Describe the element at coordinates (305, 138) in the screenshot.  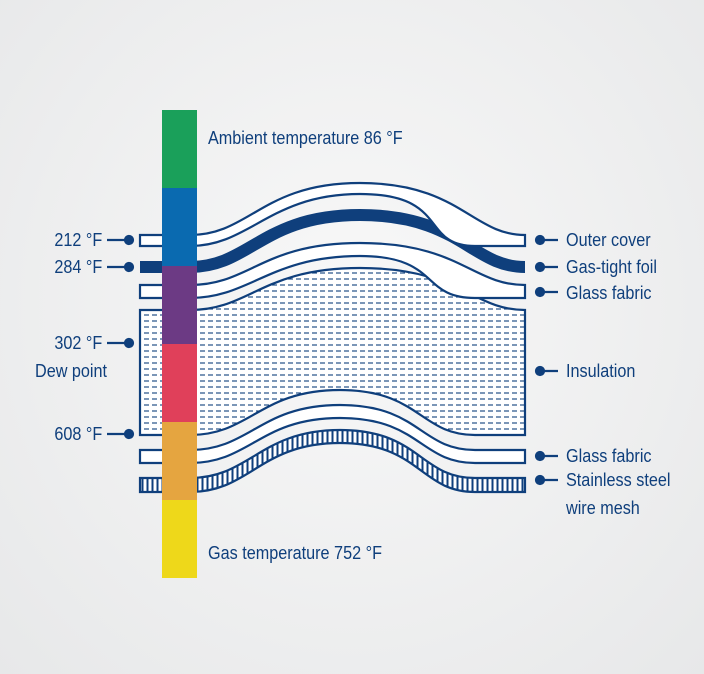
I see `ambient-temperature-label: Ambient temperature 86 °F` at that location.